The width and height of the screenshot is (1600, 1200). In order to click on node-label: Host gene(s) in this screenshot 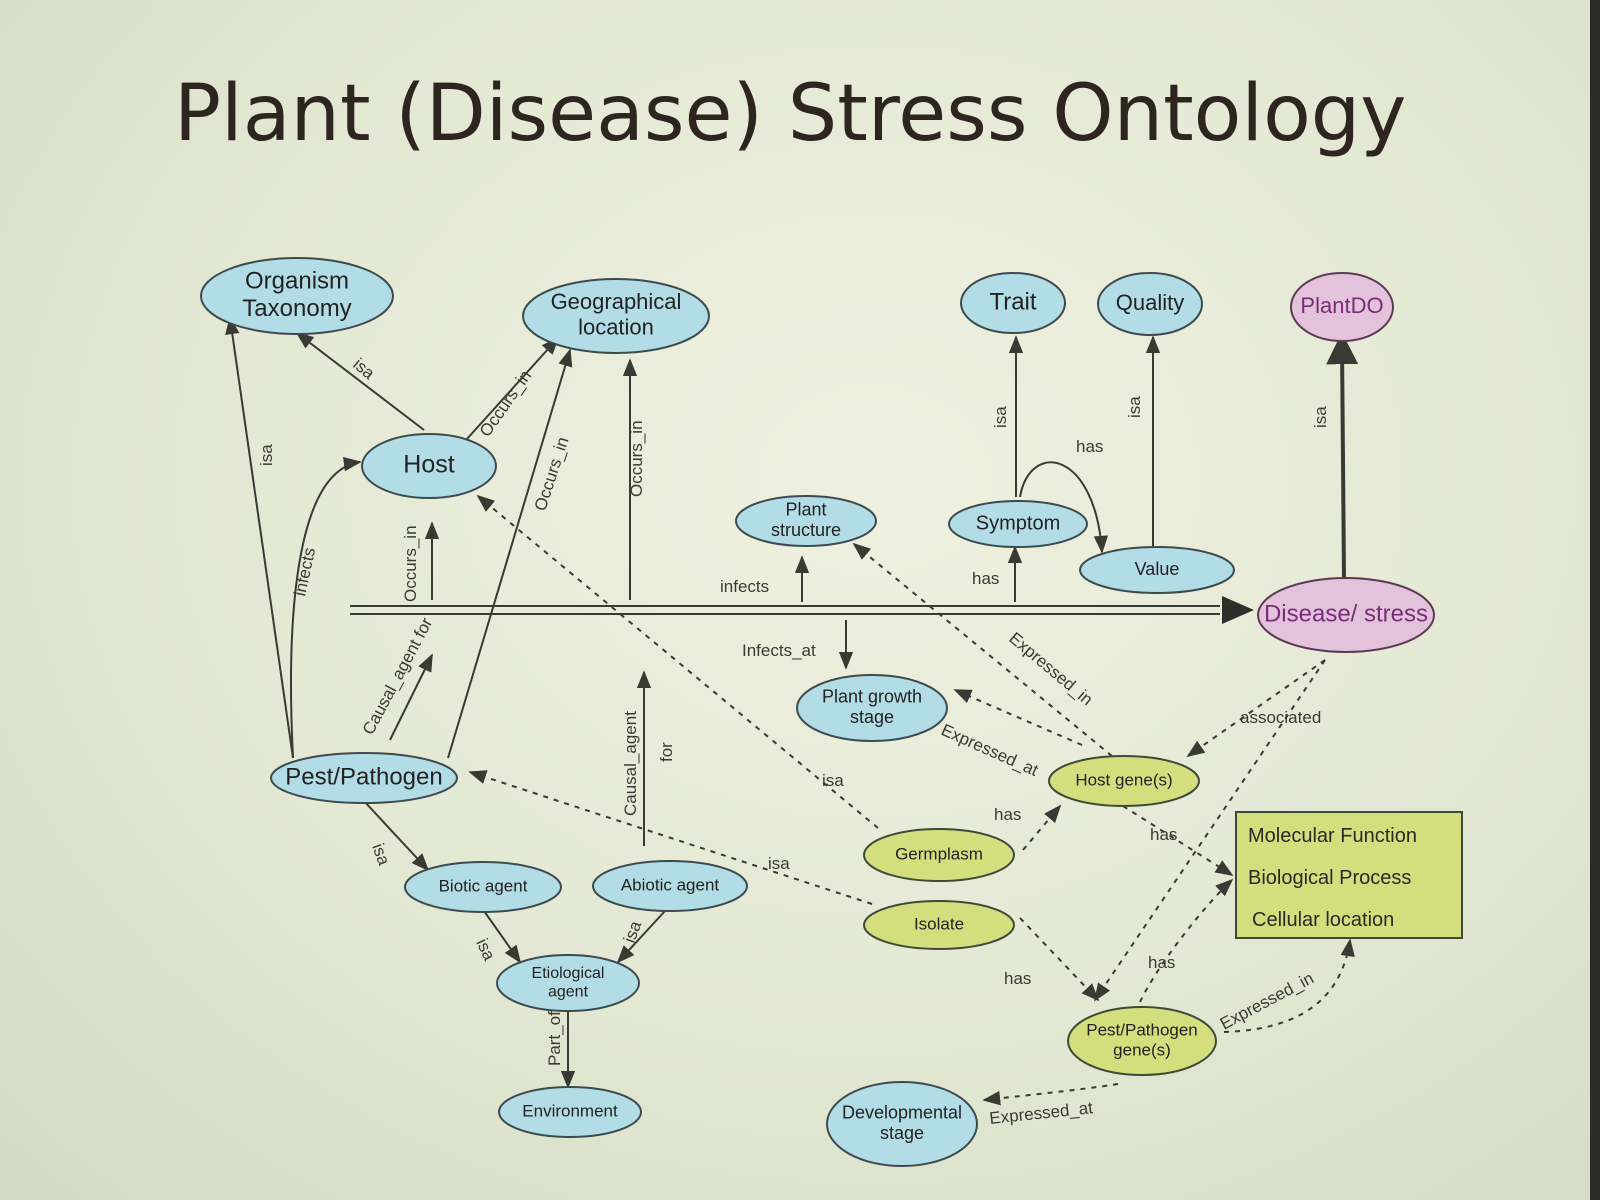, I will do `click(1123, 779)`.